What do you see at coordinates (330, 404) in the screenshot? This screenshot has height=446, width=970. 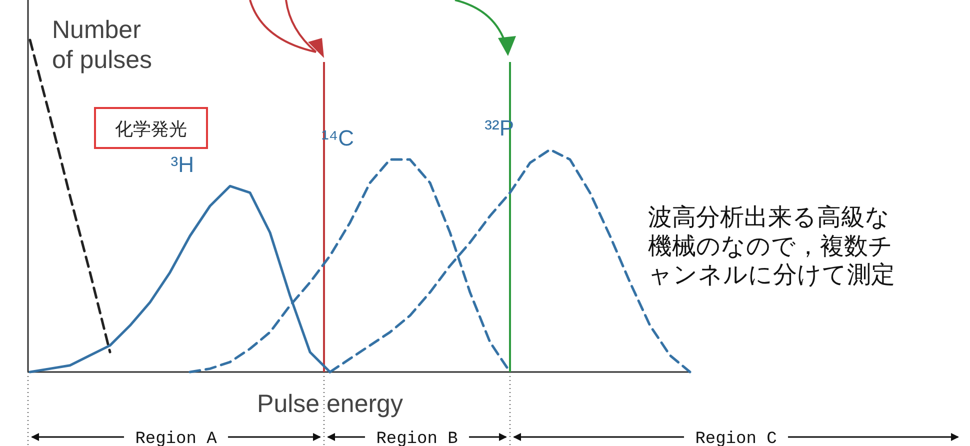 I see `x-axis-title: Pulse energy` at bounding box center [330, 404].